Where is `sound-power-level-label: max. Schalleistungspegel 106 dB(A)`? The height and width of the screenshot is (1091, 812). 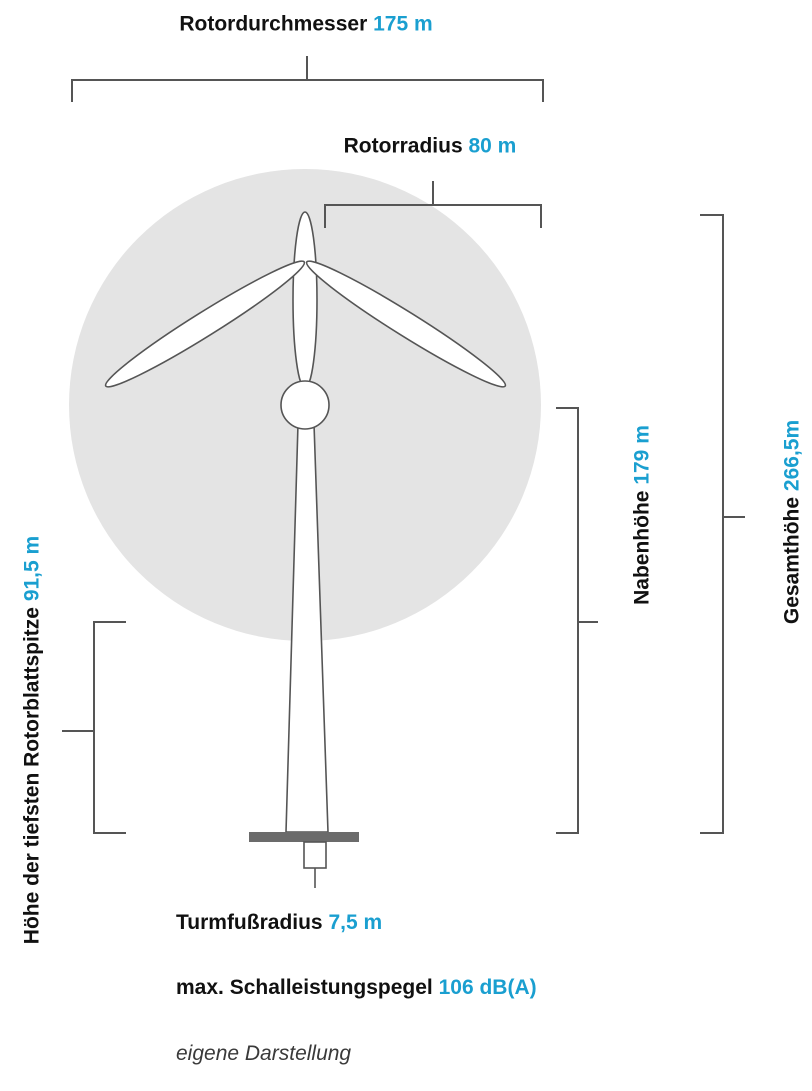
sound-power-level-label: max. Schalleistungspegel 106 dB(A) is located at coordinates (356, 987).